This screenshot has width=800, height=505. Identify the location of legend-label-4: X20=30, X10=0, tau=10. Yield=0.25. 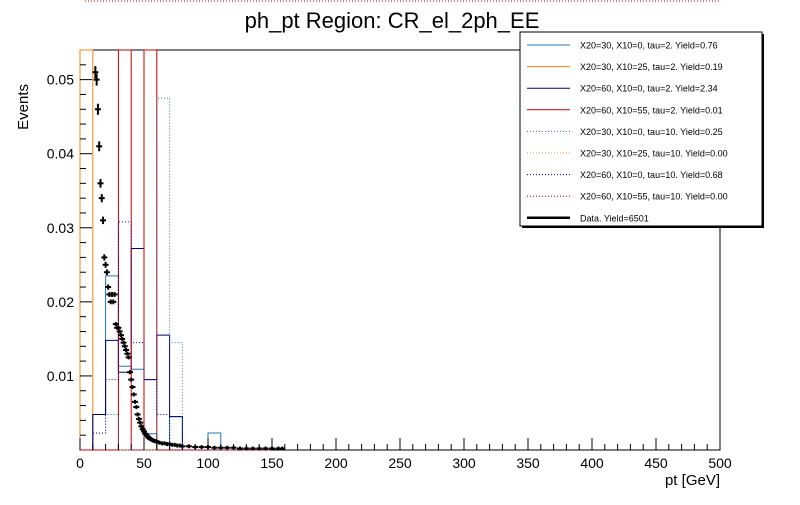
(651, 132).